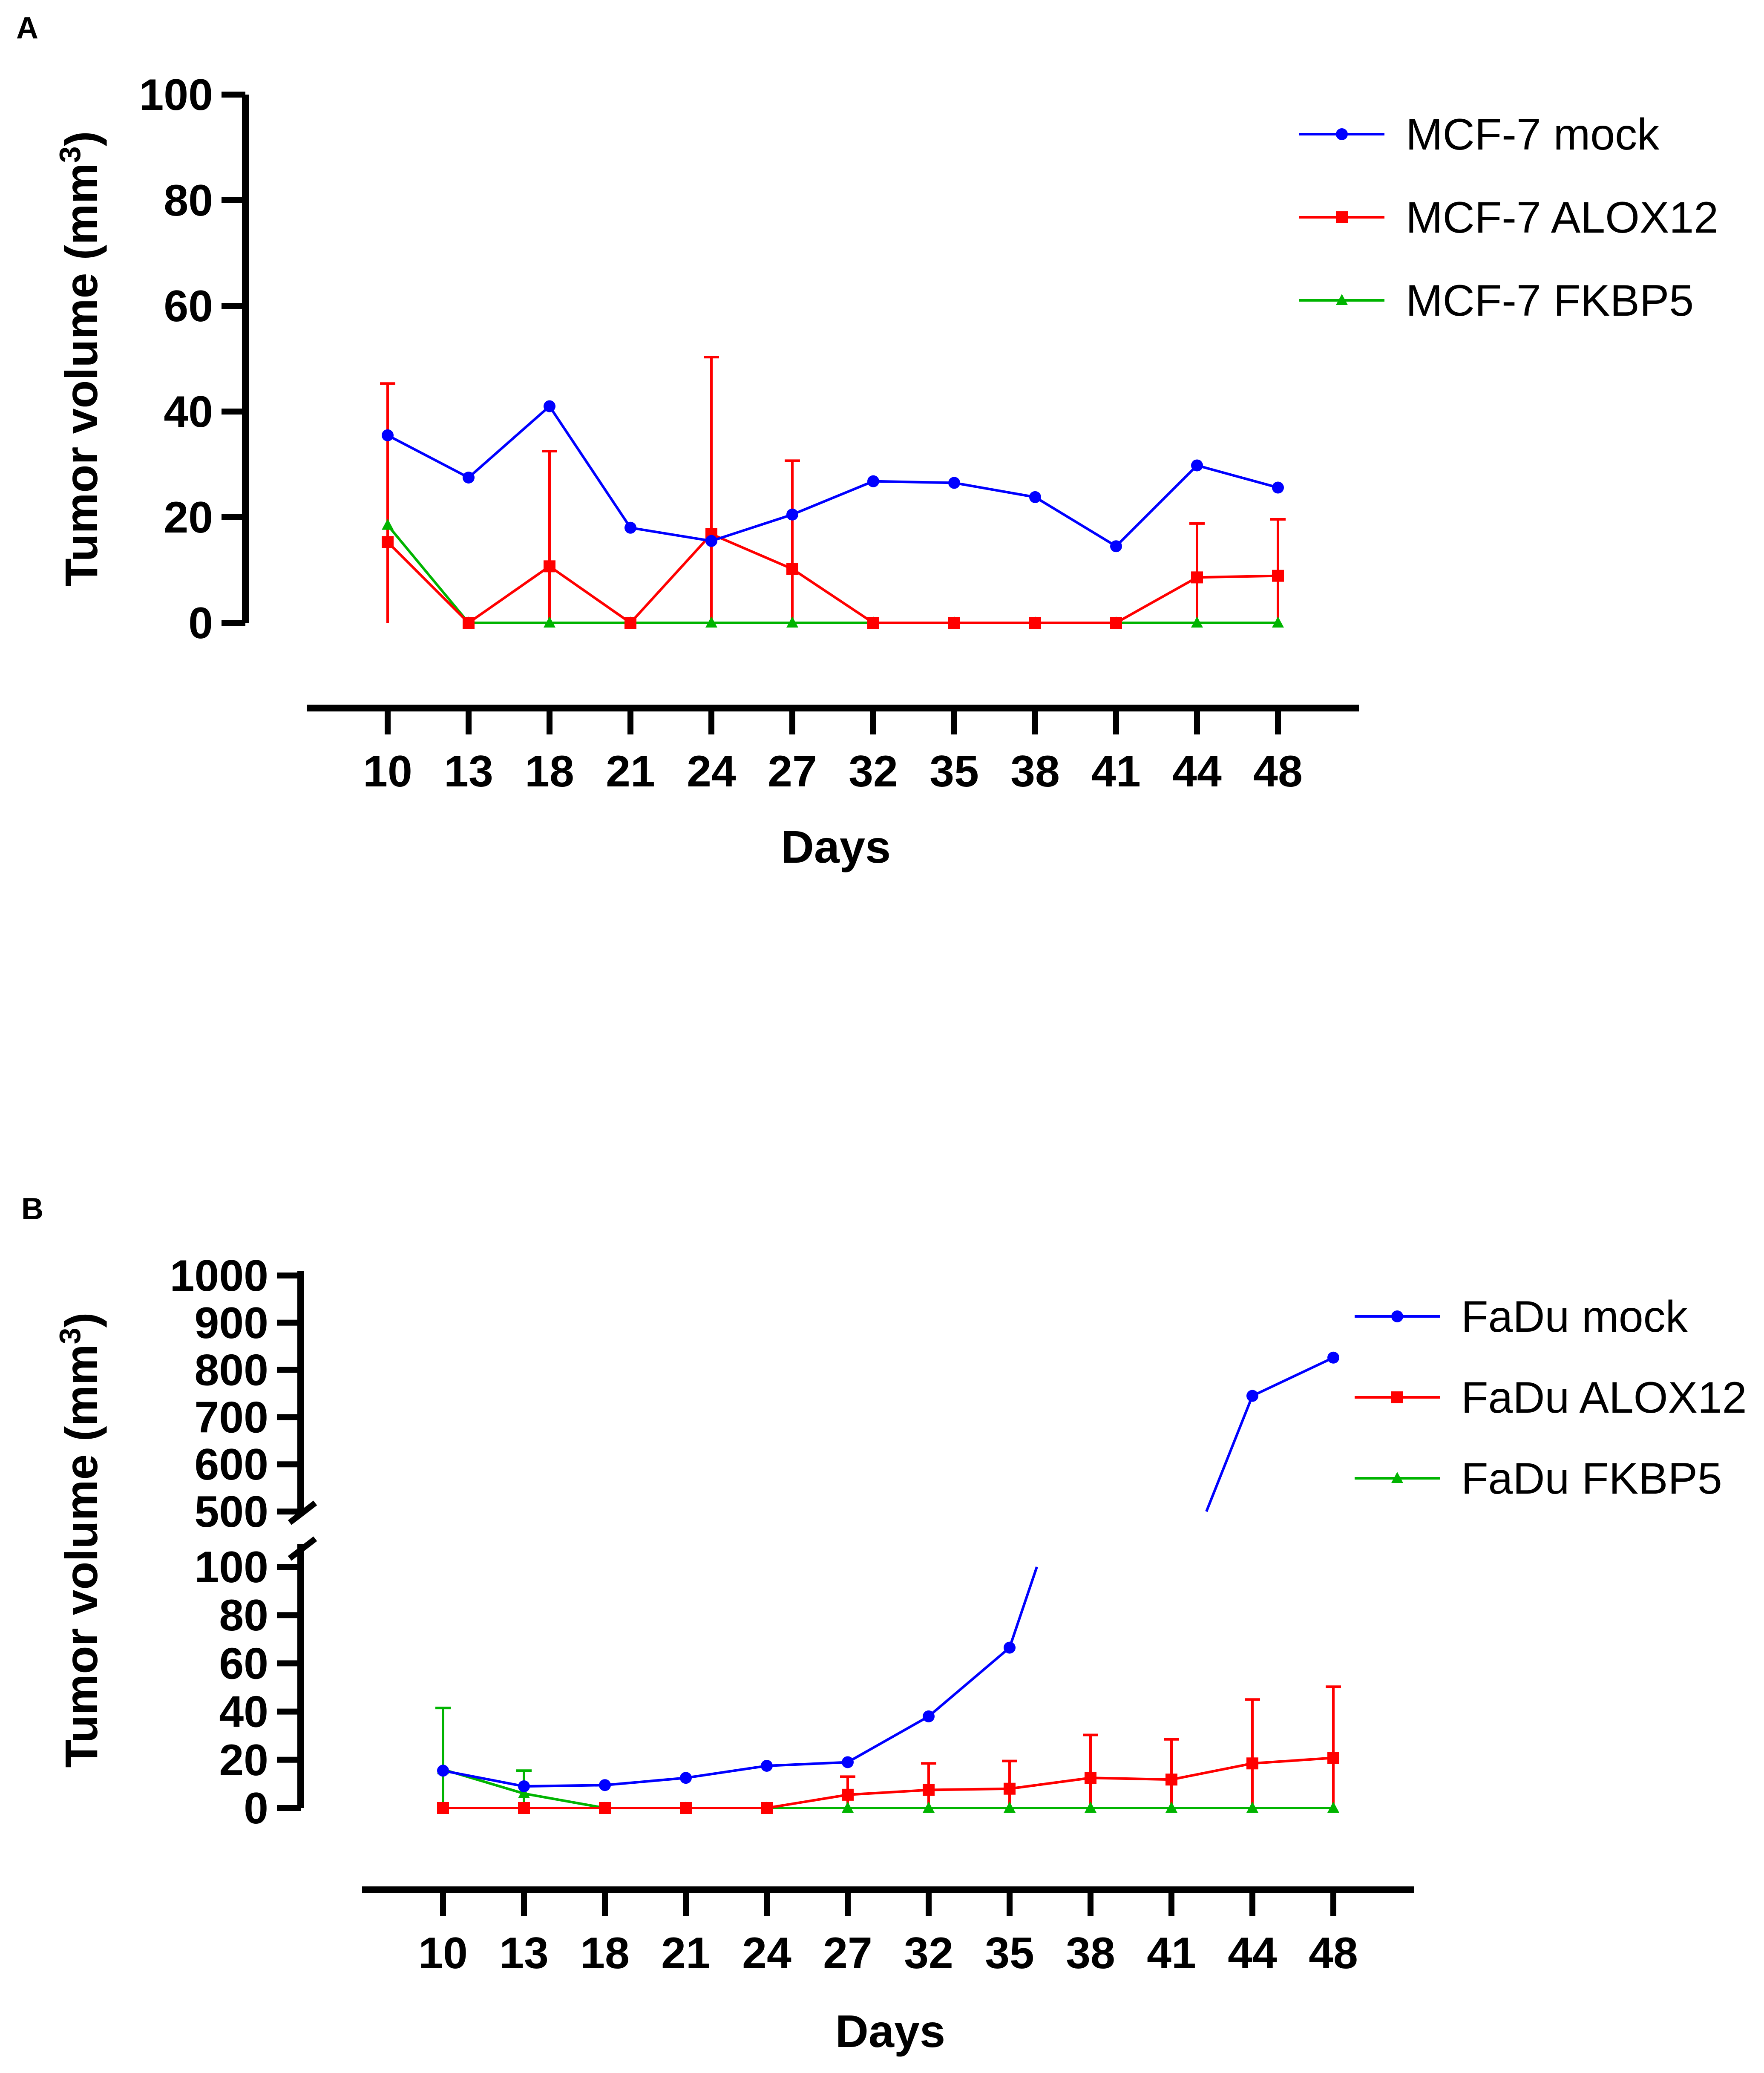 The width and height of the screenshot is (1764, 2073). I want to click on x-tick-label: 38, so click(1090, 1953).